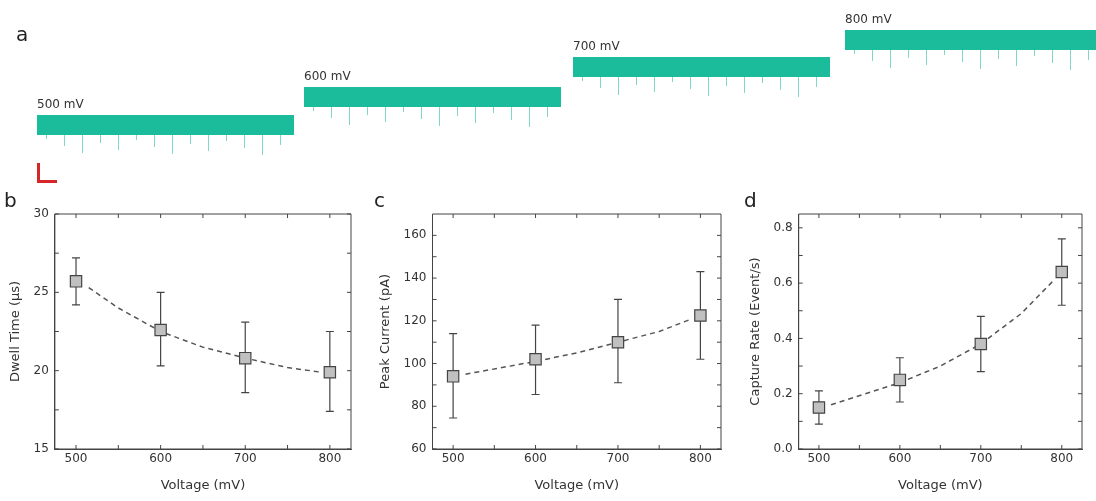 Image resolution: width=1096 pixels, height=501 pixels. What do you see at coordinates (327, 76) in the screenshot?
I see `text: 600 mV` at bounding box center [327, 76].